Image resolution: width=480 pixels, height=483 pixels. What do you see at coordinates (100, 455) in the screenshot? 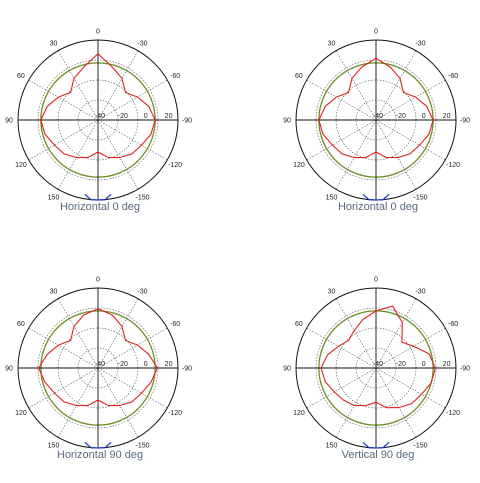
I see `chart-caption: Horizontal 90 deg` at bounding box center [100, 455].